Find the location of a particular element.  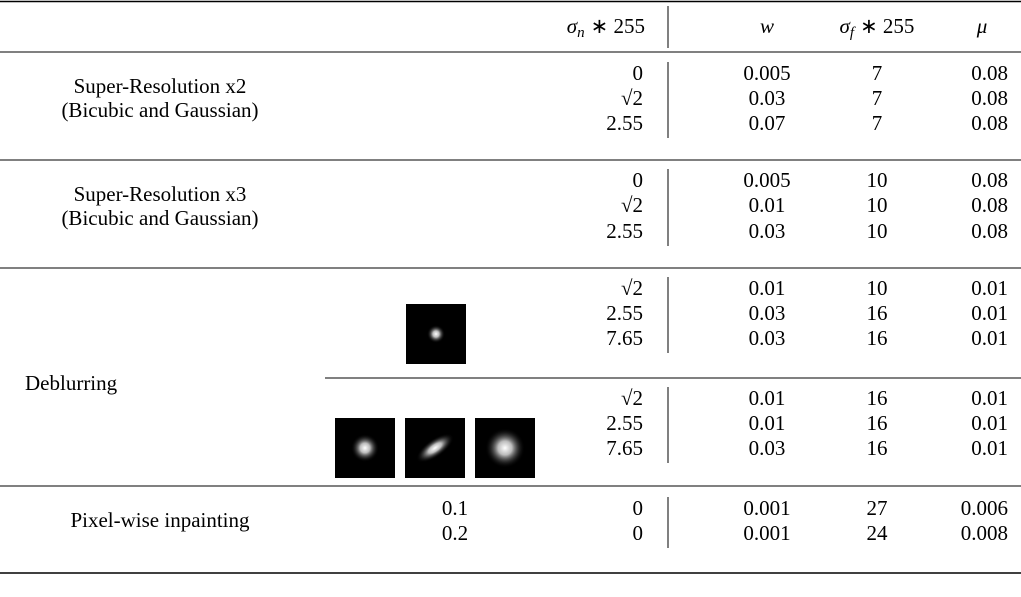

row-label: Super-Resolution x2 is located at coordinates (160, 86).